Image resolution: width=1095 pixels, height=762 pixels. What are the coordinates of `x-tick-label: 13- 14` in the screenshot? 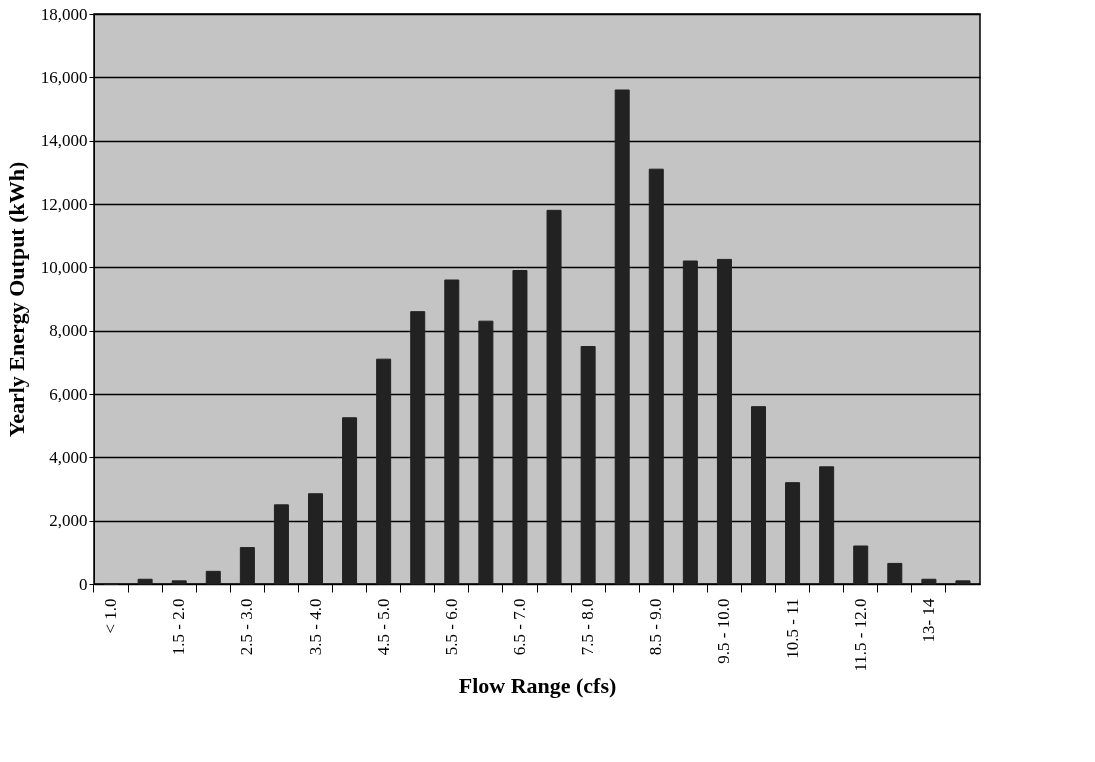 It's located at (928, 620).